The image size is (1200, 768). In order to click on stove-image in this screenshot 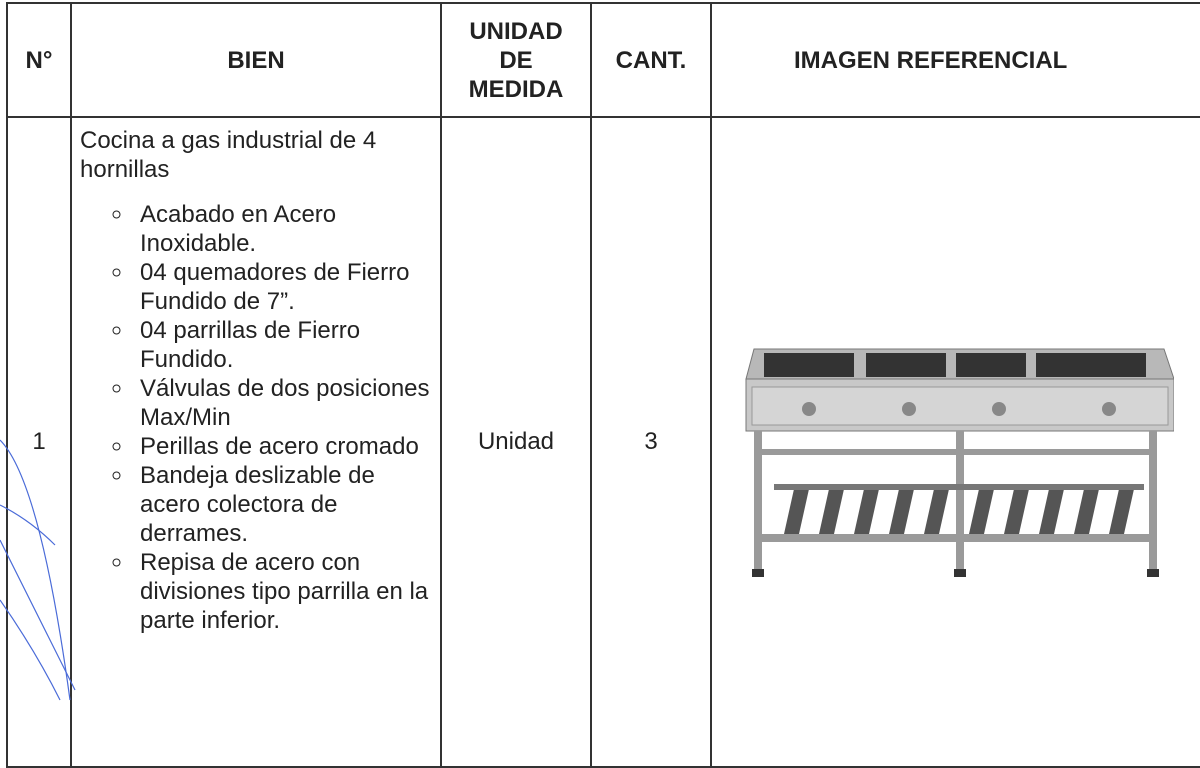, I will do `click(960, 462)`.